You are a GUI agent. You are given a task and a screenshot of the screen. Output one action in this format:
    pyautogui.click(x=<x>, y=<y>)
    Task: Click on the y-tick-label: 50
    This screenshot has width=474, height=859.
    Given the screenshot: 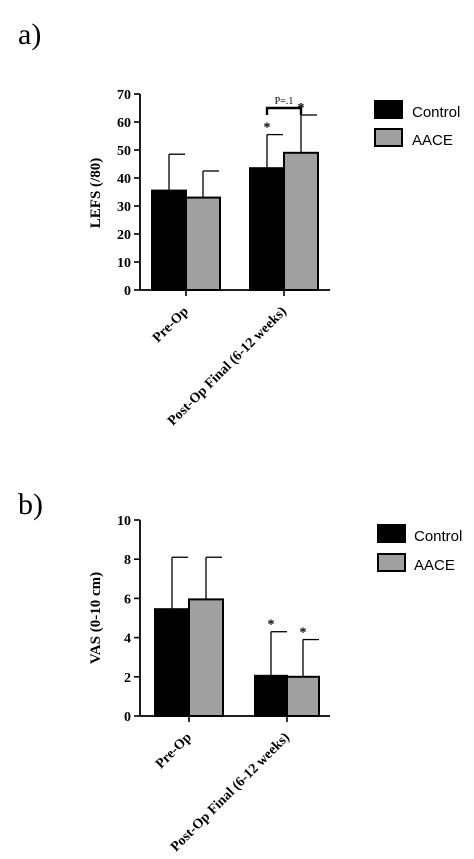 What is the action you would take?
    pyautogui.click(x=124, y=151)
    